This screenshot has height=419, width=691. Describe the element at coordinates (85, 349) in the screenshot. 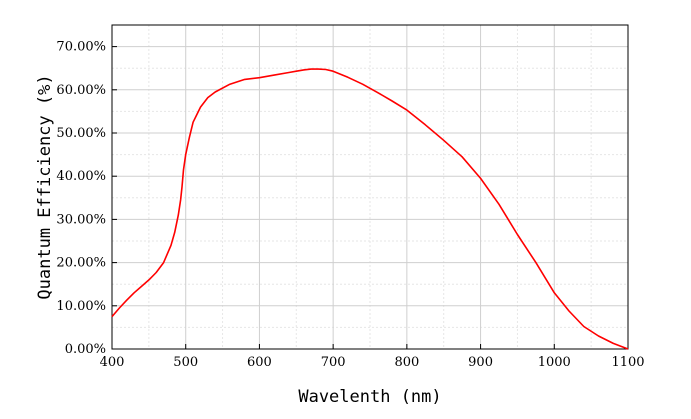

I see `y-tick-label: 0.00%` at that location.